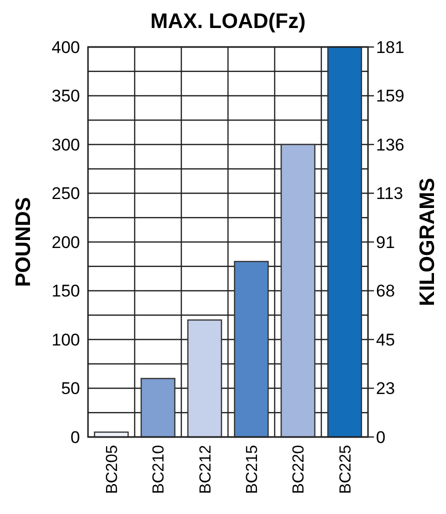 This screenshot has width=446, height=514. Describe the element at coordinates (159, 469) in the screenshot. I see `x-tick-label: BC210` at that location.